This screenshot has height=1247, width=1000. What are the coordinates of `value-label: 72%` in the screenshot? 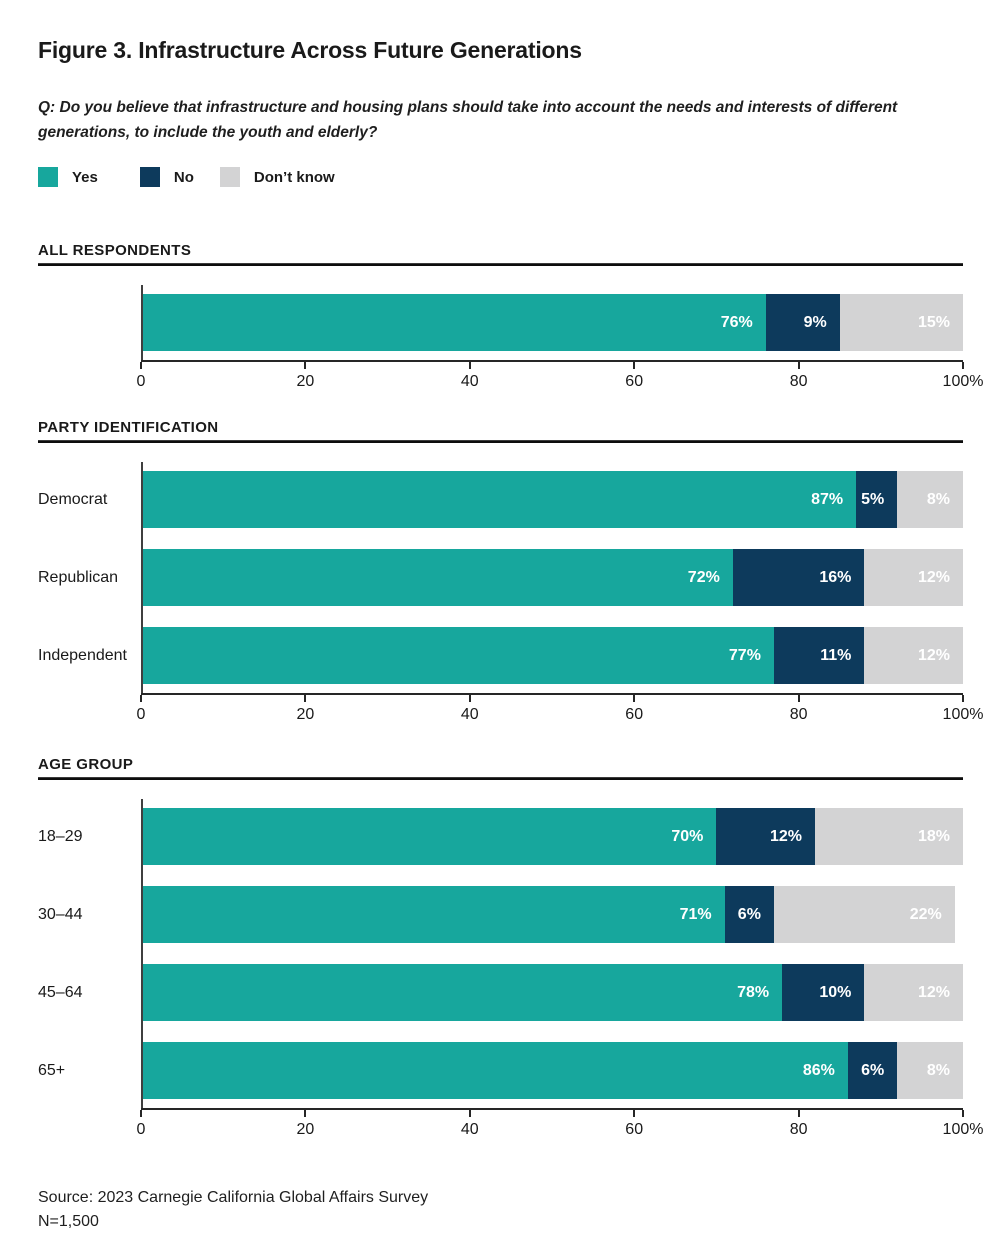 It's located at (703, 577).